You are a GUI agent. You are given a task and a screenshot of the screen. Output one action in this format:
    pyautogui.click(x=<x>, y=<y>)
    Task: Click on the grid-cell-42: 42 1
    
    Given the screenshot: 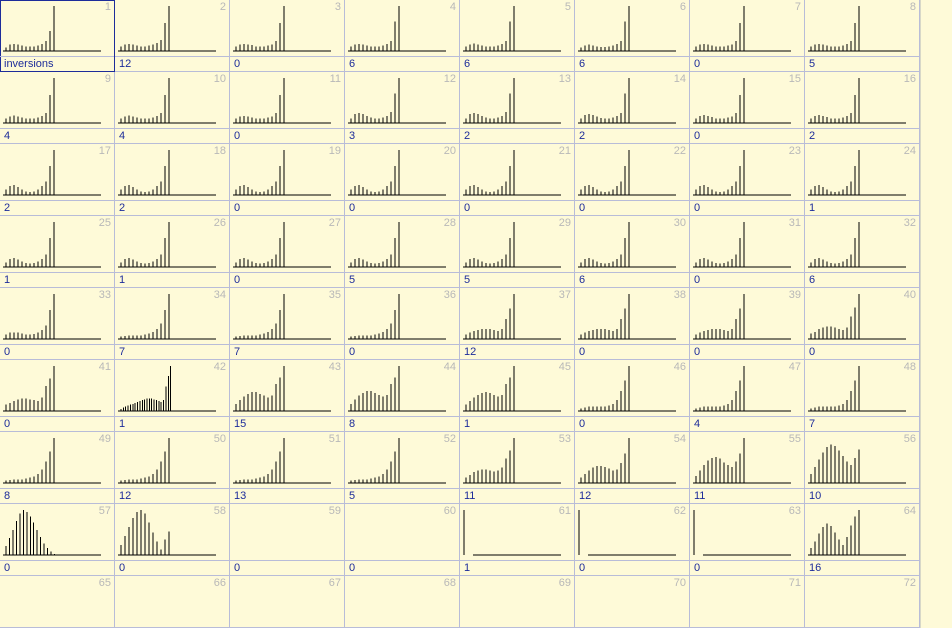 What is the action you would take?
    pyautogui.click(x=172, y=396)
    